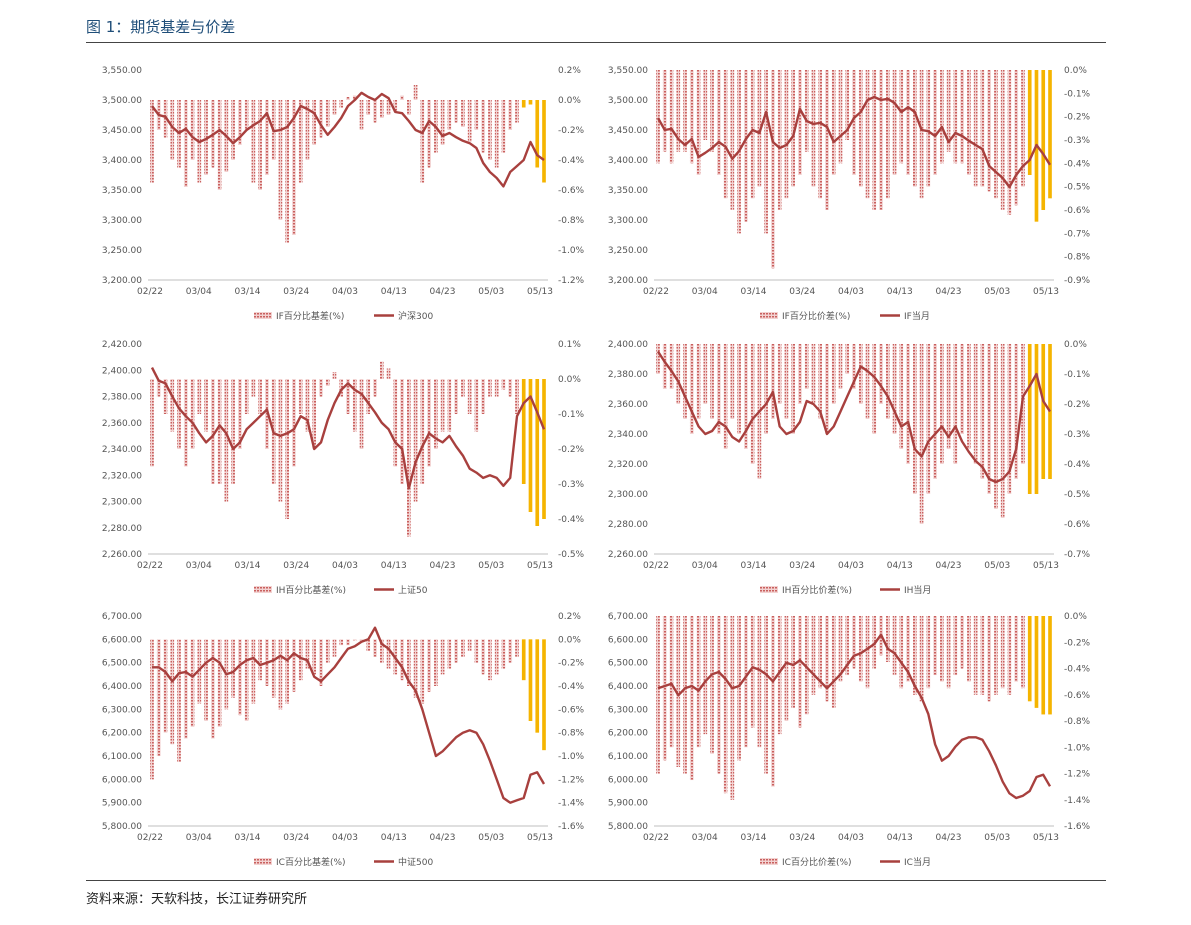 This screenshot has height=925, width=1191. What do you see at coordinates (569, 345) in the screenshot?
I see `right-axis-tick-label: 0.1%` at bounding box center [569, 345].